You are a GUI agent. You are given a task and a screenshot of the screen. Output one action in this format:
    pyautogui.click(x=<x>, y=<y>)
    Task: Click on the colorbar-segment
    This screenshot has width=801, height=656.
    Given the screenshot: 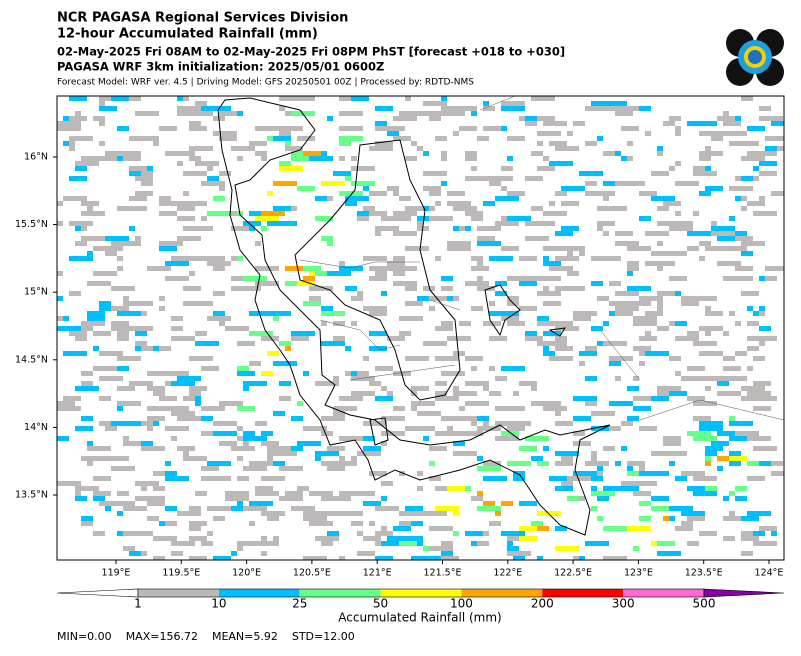 What is the action you would take?
    pyautogui.click(x=178, y=593)
    